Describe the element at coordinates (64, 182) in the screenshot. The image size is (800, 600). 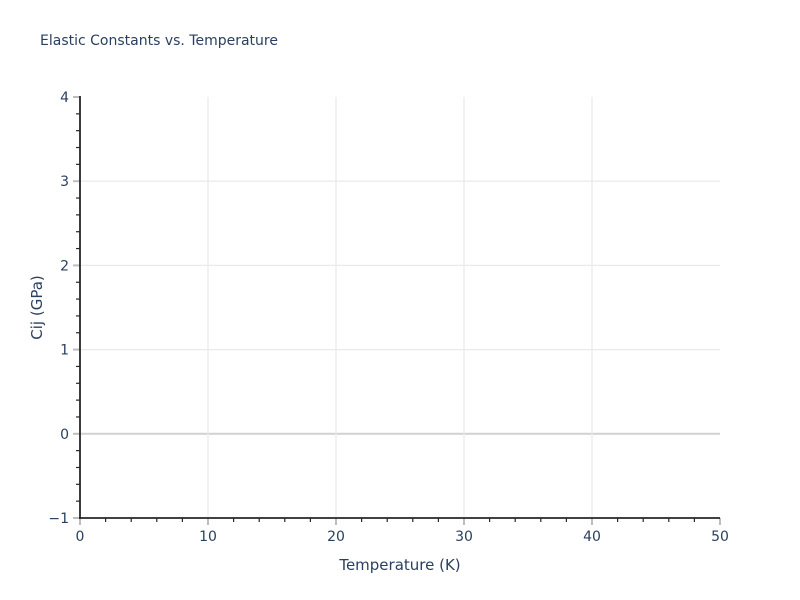
I see `y-tick-label: 3` at that location.